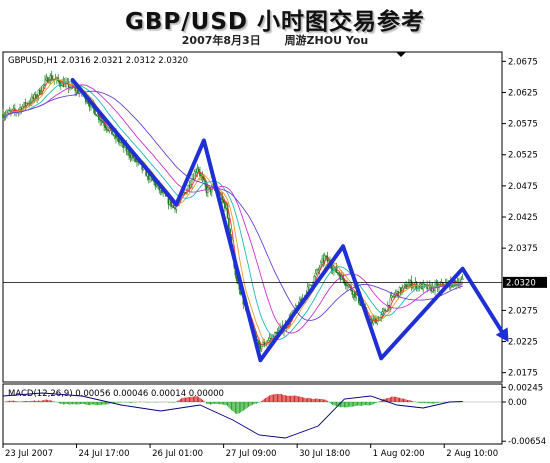 The height and width of the screenshot is (463, 550). I want to click on y-tick-label: 2.0225, so click(523, 343).